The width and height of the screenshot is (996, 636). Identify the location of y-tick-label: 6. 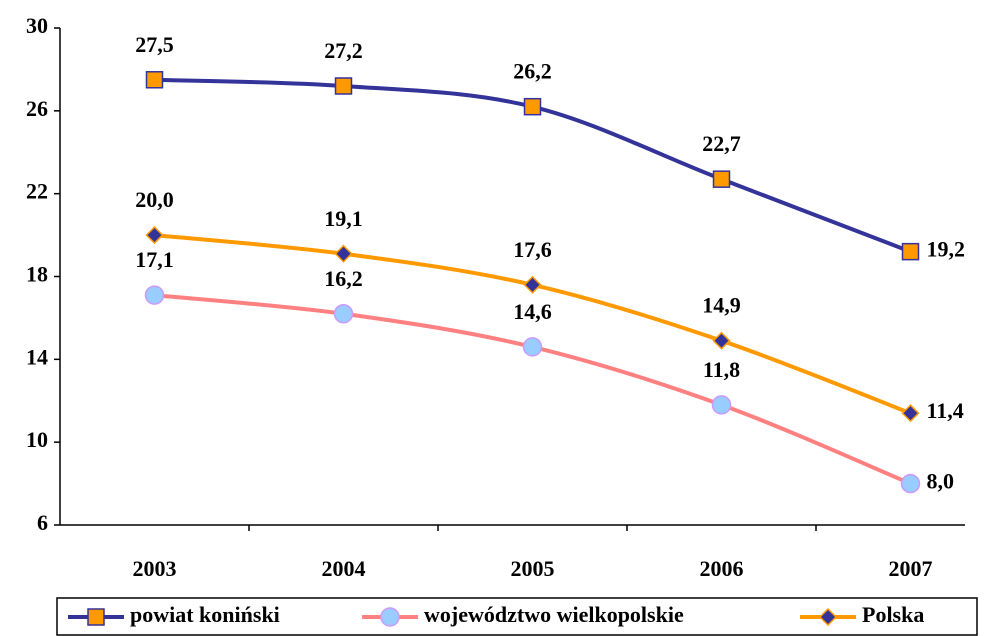
(42, 522).